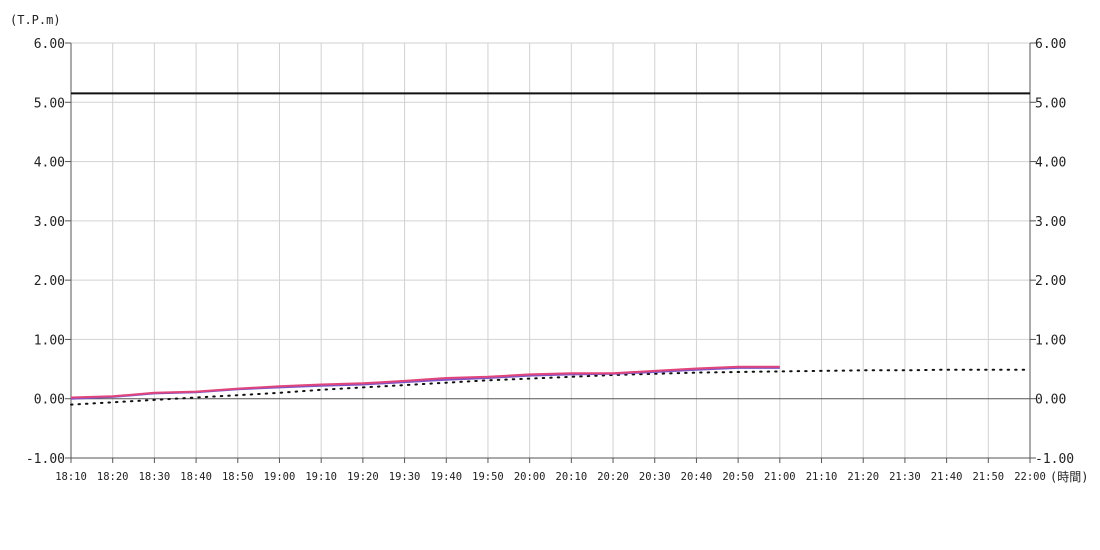 The image size is (1100, 550). Describe the element at coordinates (1050, 340) in the screenshot. I see `y-tick-label-right: 1.00` at that location.